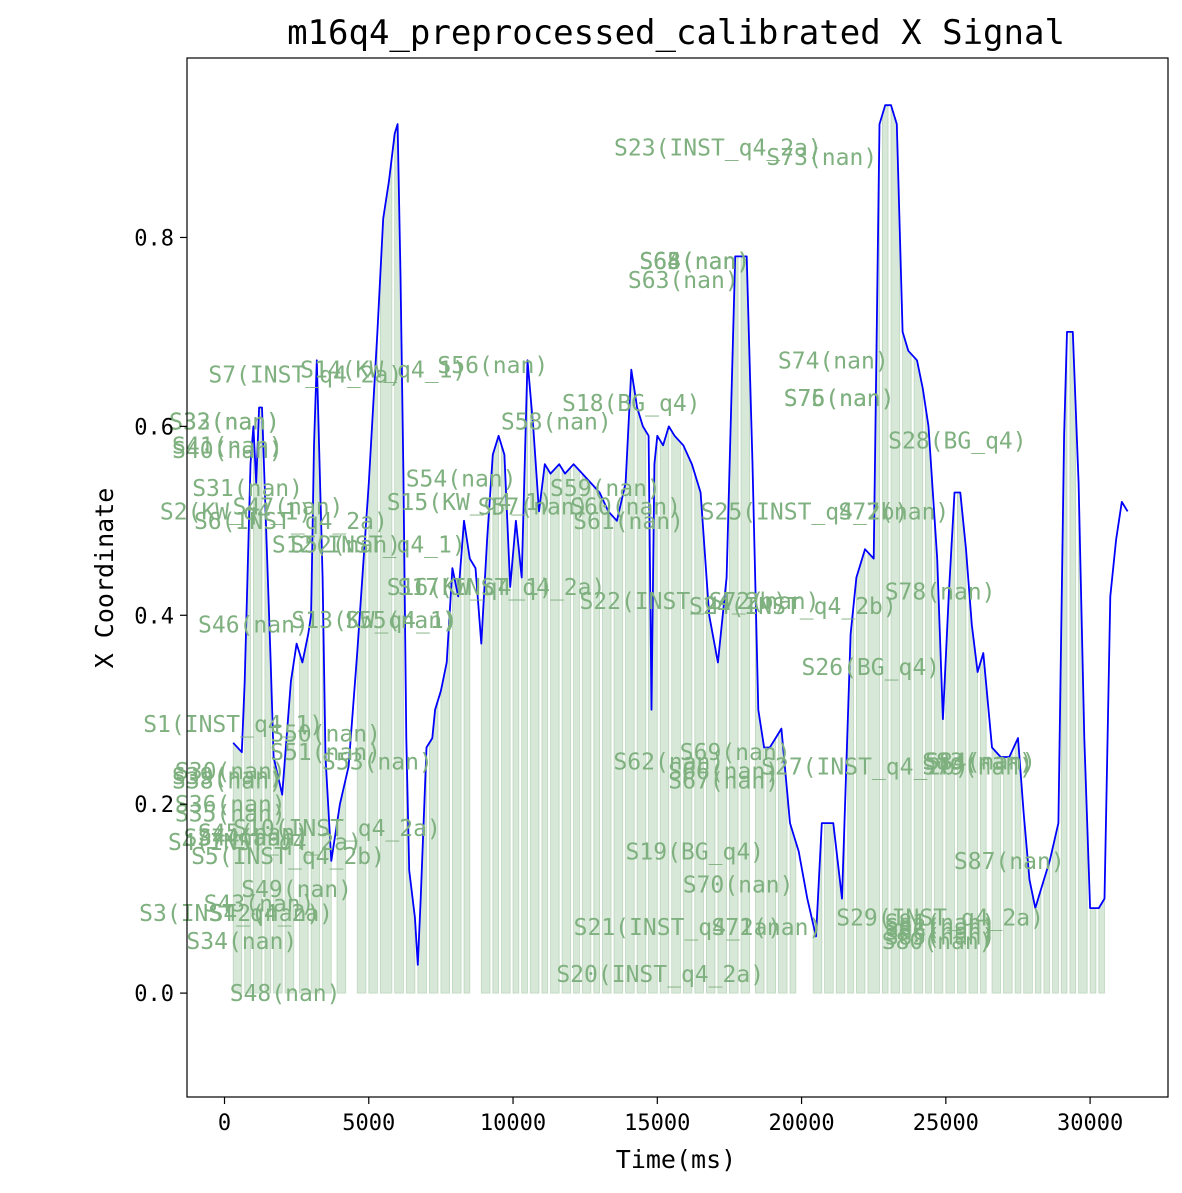  What do you see at coordinates (946, 1123) in the screenshot?
I see `x-tick-label: 25000` at bounding box center [946, 1123].